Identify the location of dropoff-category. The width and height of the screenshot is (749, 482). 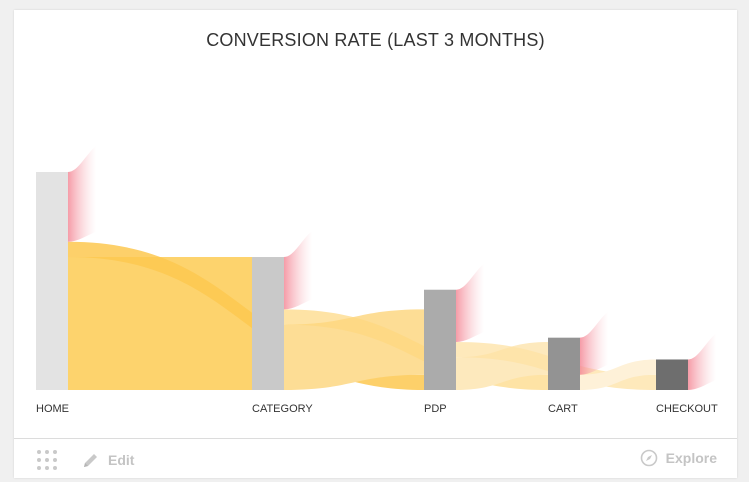
(298, 270).